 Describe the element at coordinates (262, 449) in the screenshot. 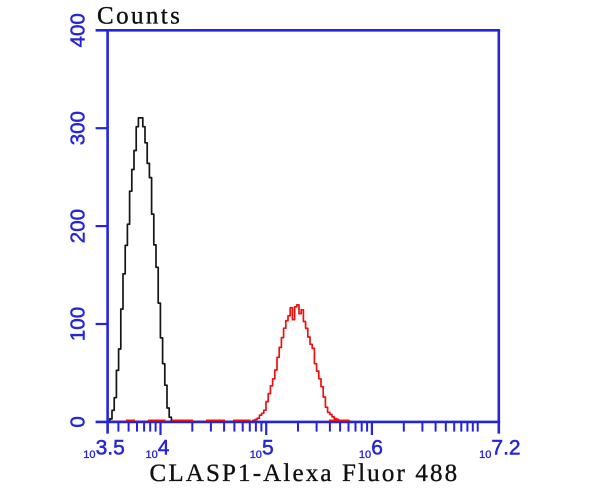

I see `svg-text: 10⁵` at that location.